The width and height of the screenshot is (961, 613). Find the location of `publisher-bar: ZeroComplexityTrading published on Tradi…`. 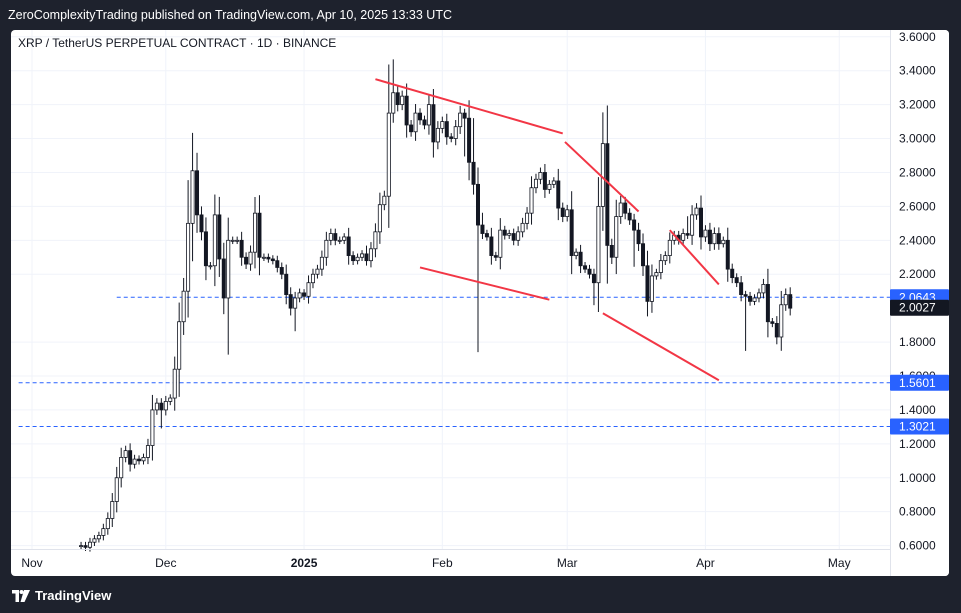

publisher-bar: ZeroComplexityTrading published on Tradi… is located at coordinates (480, 16).